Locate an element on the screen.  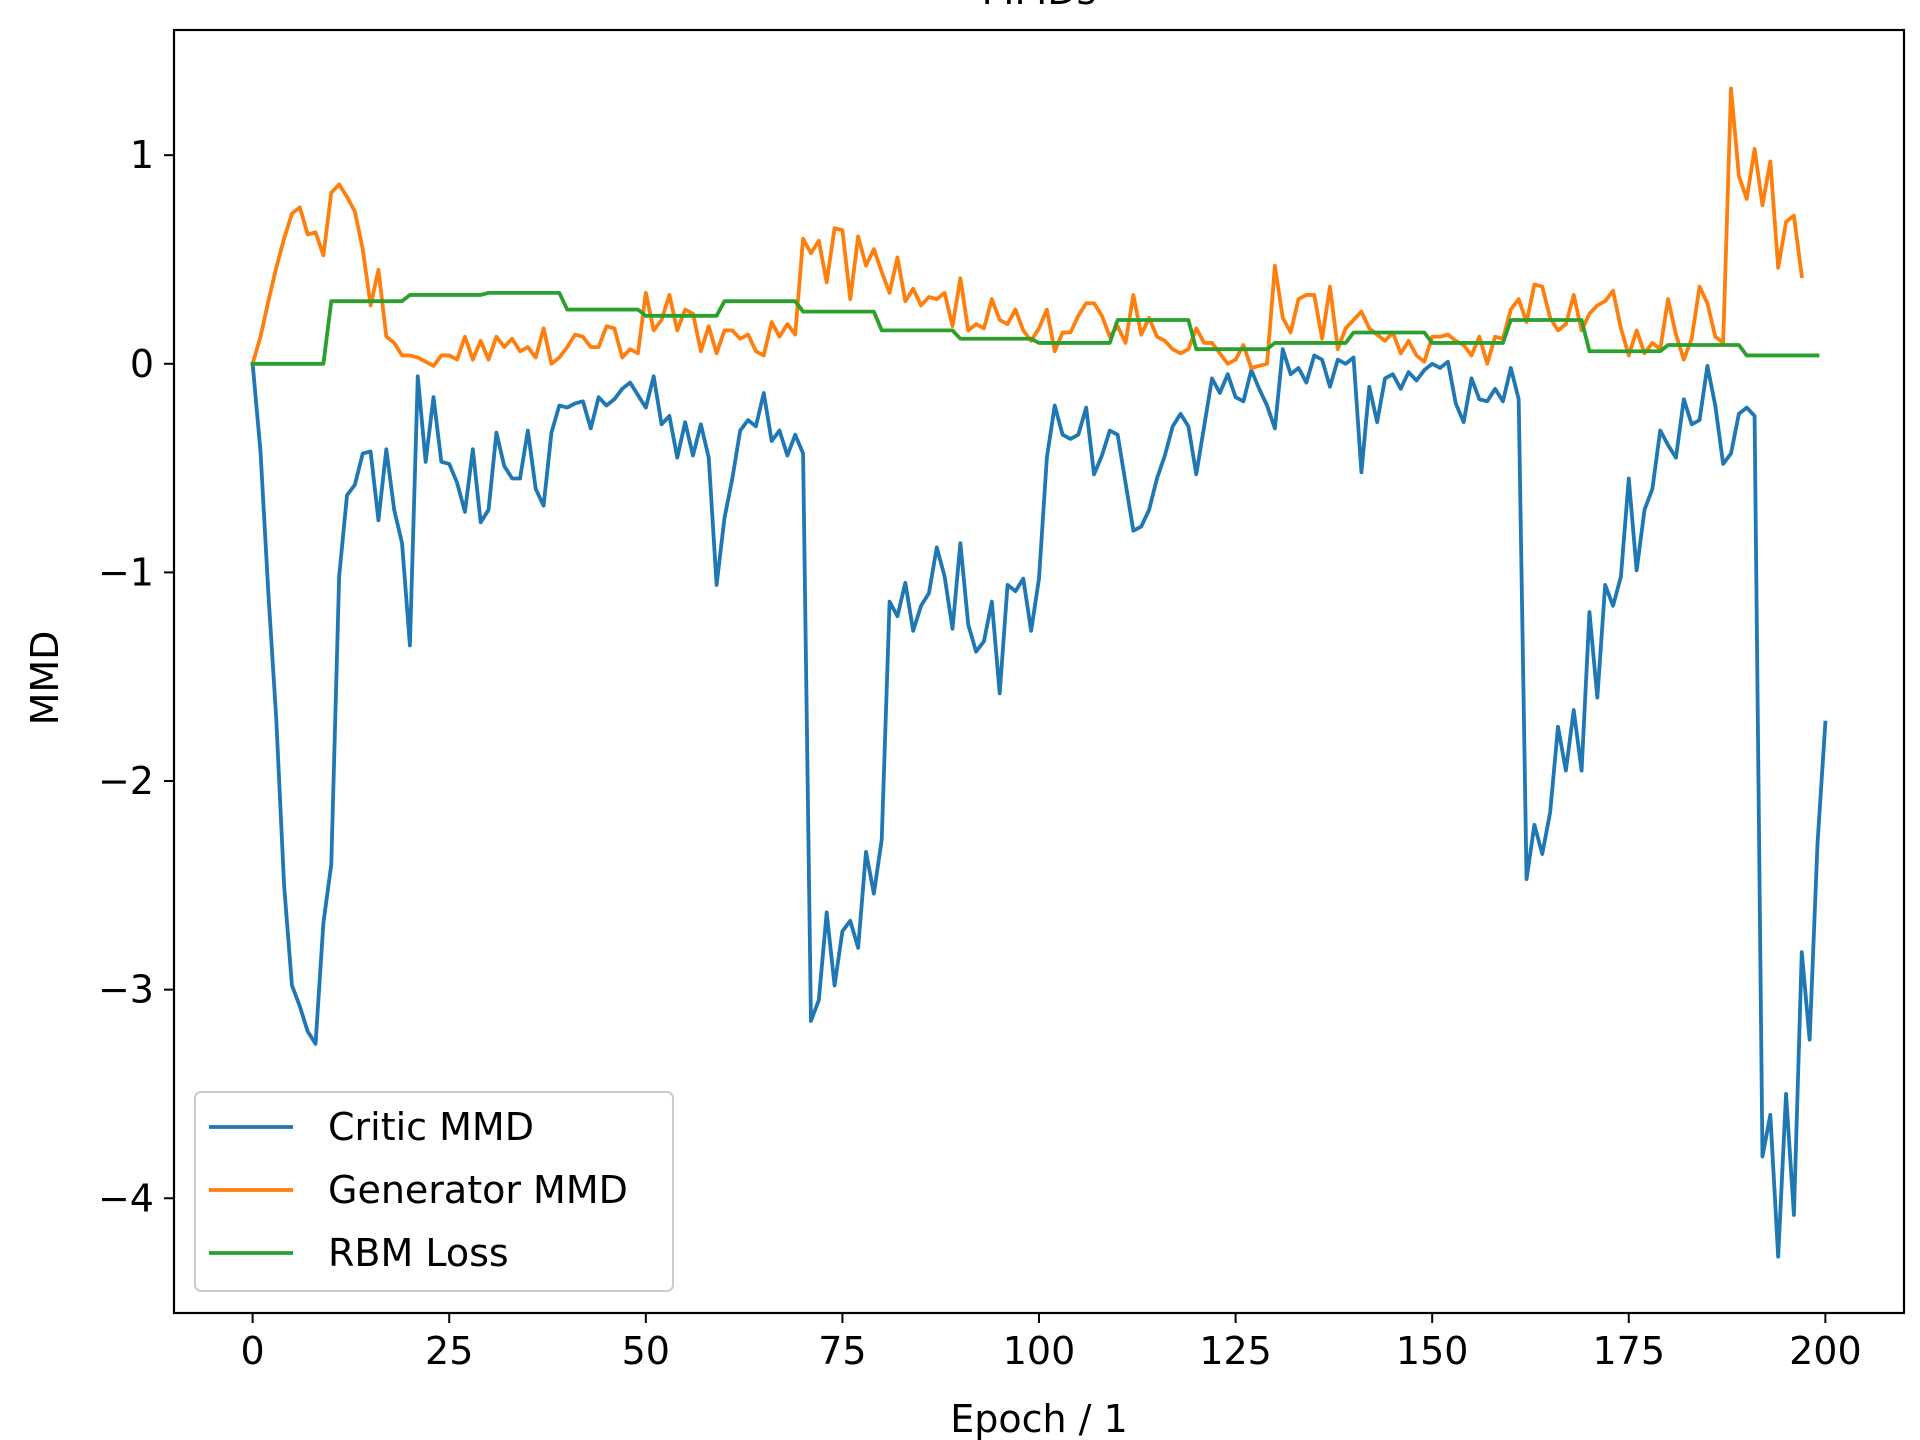
x-axis-ticks: 0 25 50 75 100 125 150 175 200 is located at coordinates (1051, 1343).